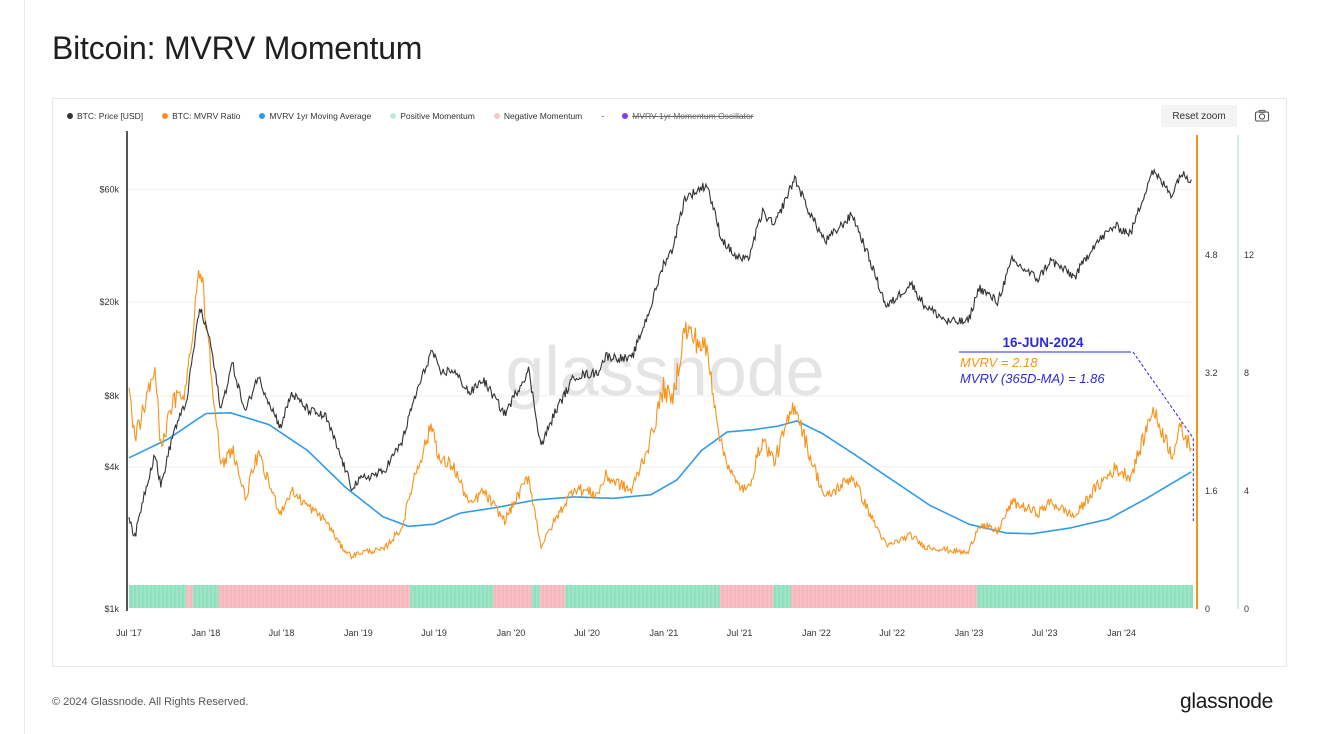 The image size is (1327, 734). I want to click on mvrv-tick-label: 4.8, so click(1211, 255).